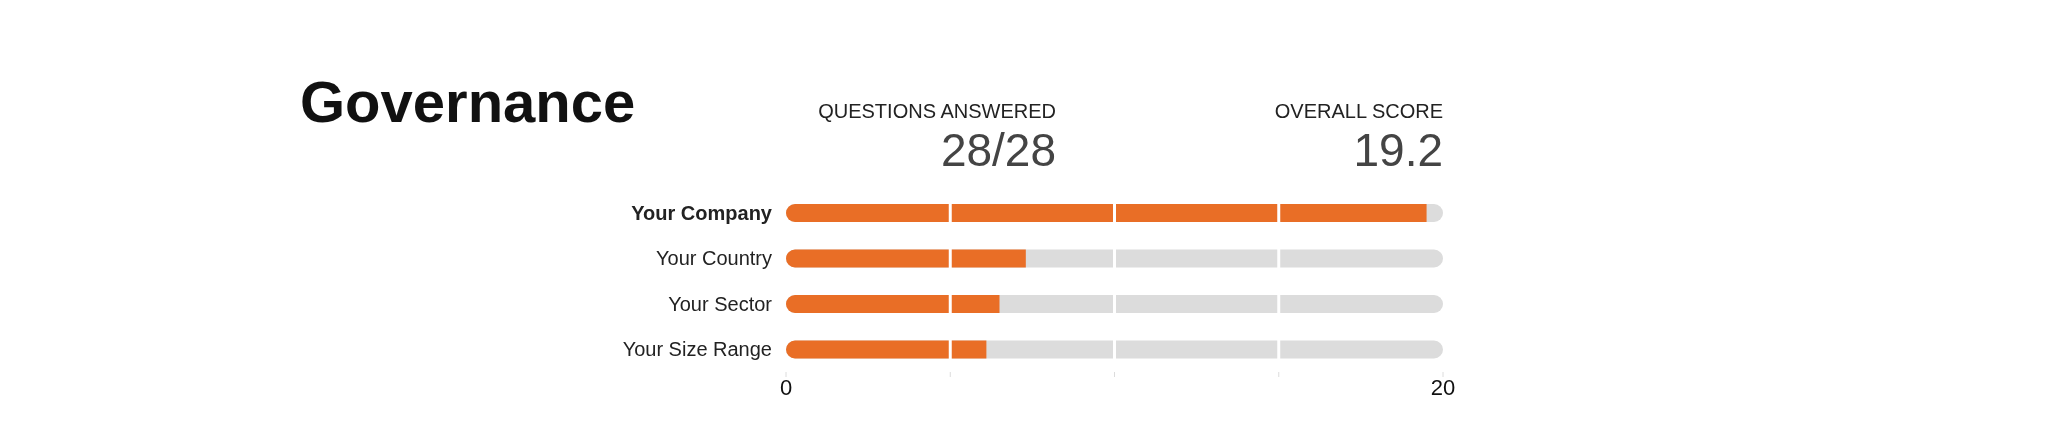 This screenshot has height=440, width=2048. Describe the element at coordinates (702, 212) in the screenshot. I see `y-tick-label: Your Company` at that location.